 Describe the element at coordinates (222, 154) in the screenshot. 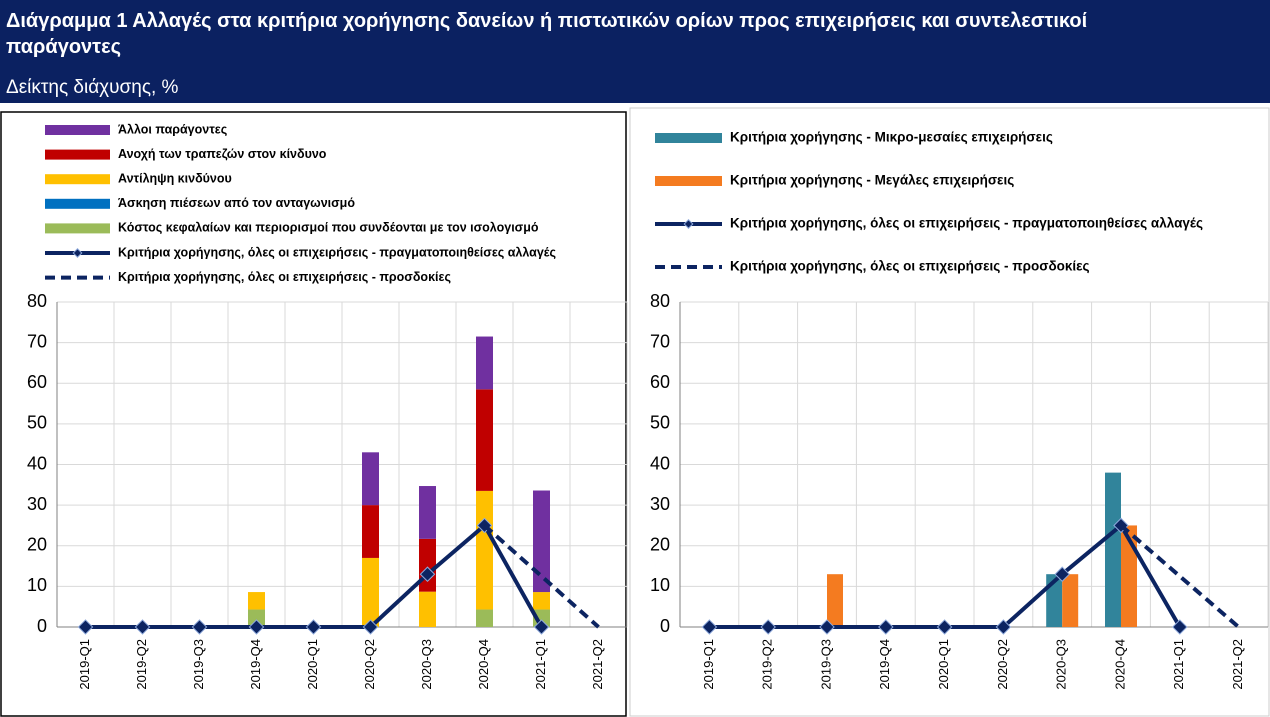

I see `legend-label: Ανοχή των τραπεζών στον κίνδυνο` at that location.